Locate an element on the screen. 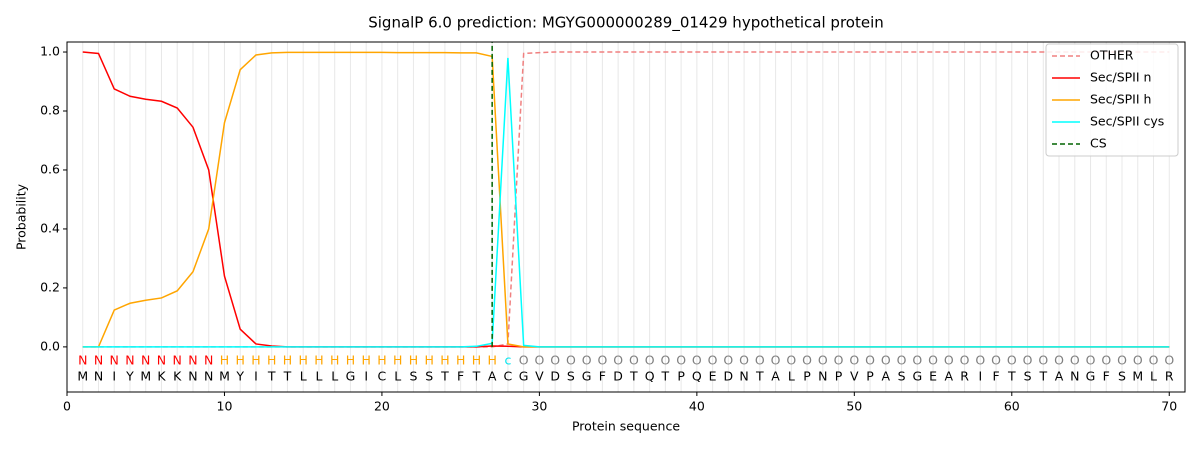 This screenshot has height=454, width=1200. residue: R is located at coordinates (964, 376).